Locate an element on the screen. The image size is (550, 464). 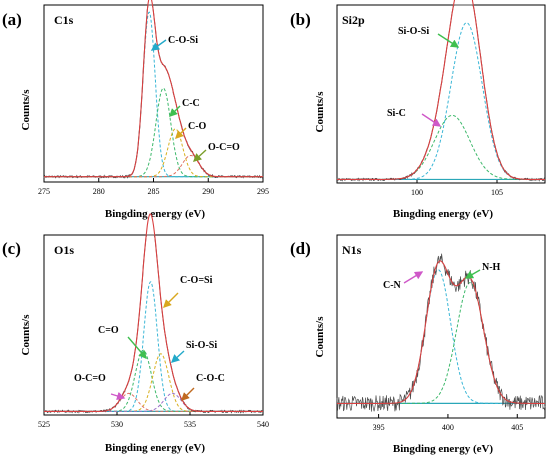
x-tick-label: 275 is located at coordinates (44, 191).